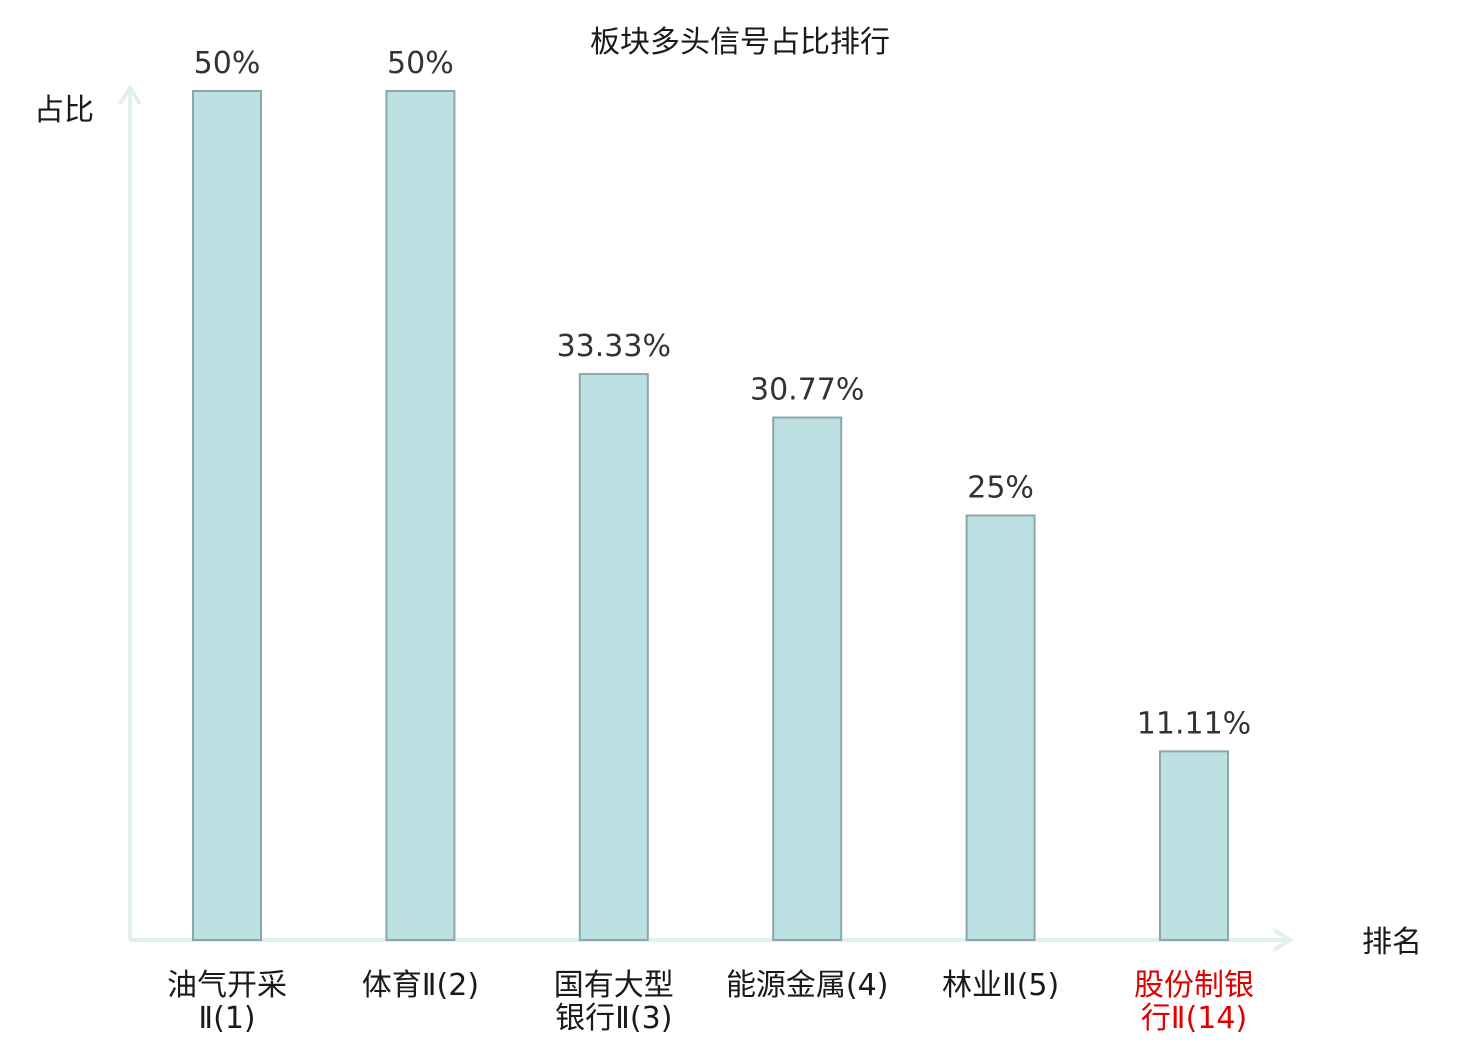 The image size is (1480, 1040). What do you see at coordinates (130, 95) in the screenshot?
I see `y-axis-arrowhead` at bounding box center [130, 95].